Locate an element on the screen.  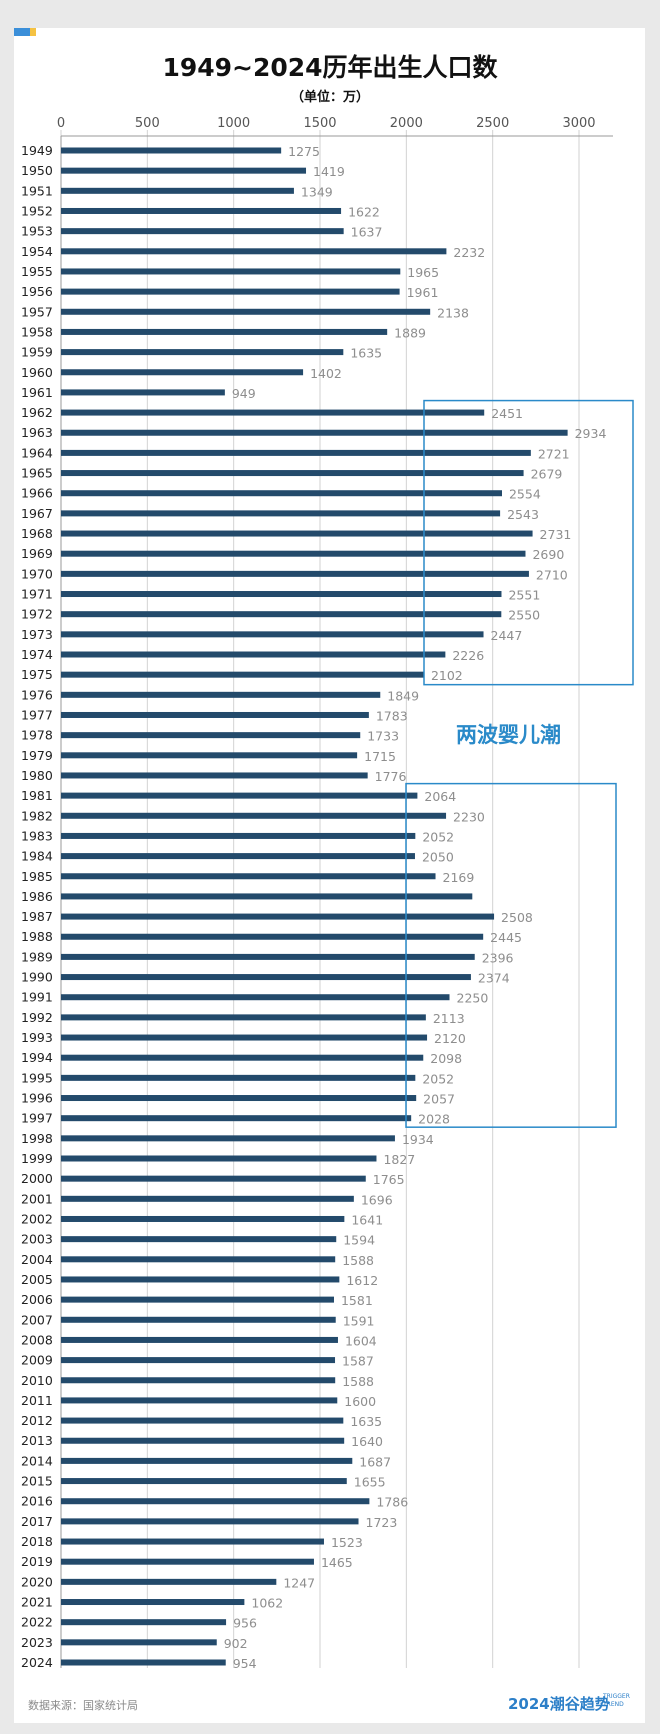
data-label: 2554 is located at coordinates (525, 494).